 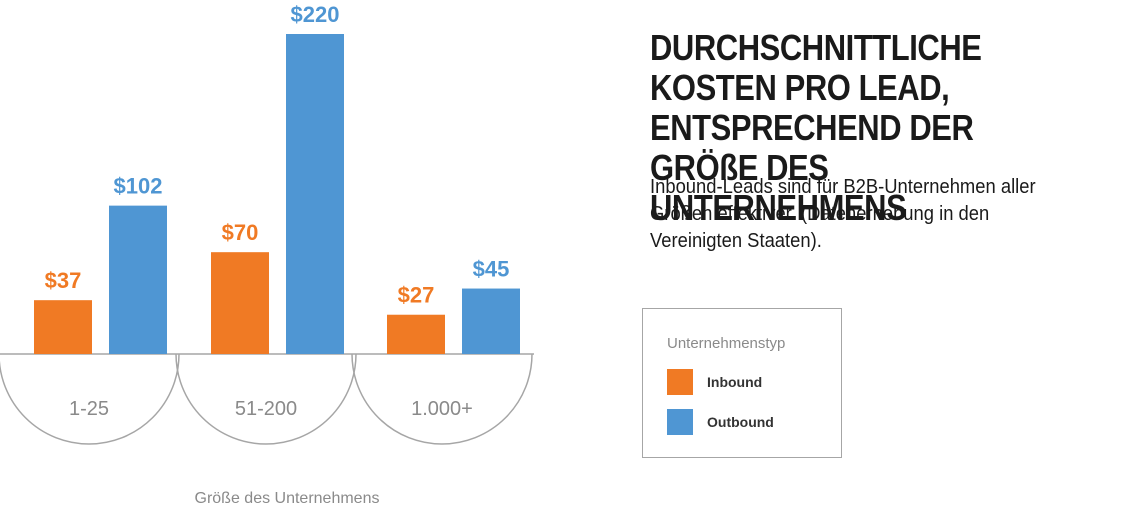 I want to click on bar-value-label: $37, so click(x=63, y=280).